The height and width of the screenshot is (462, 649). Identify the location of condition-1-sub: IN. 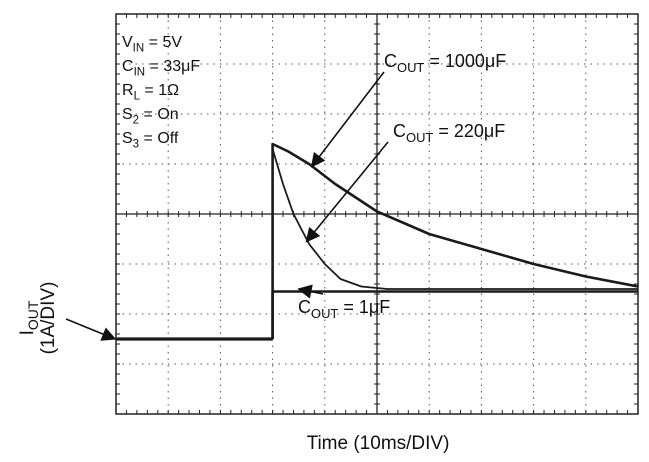
(139, 48).